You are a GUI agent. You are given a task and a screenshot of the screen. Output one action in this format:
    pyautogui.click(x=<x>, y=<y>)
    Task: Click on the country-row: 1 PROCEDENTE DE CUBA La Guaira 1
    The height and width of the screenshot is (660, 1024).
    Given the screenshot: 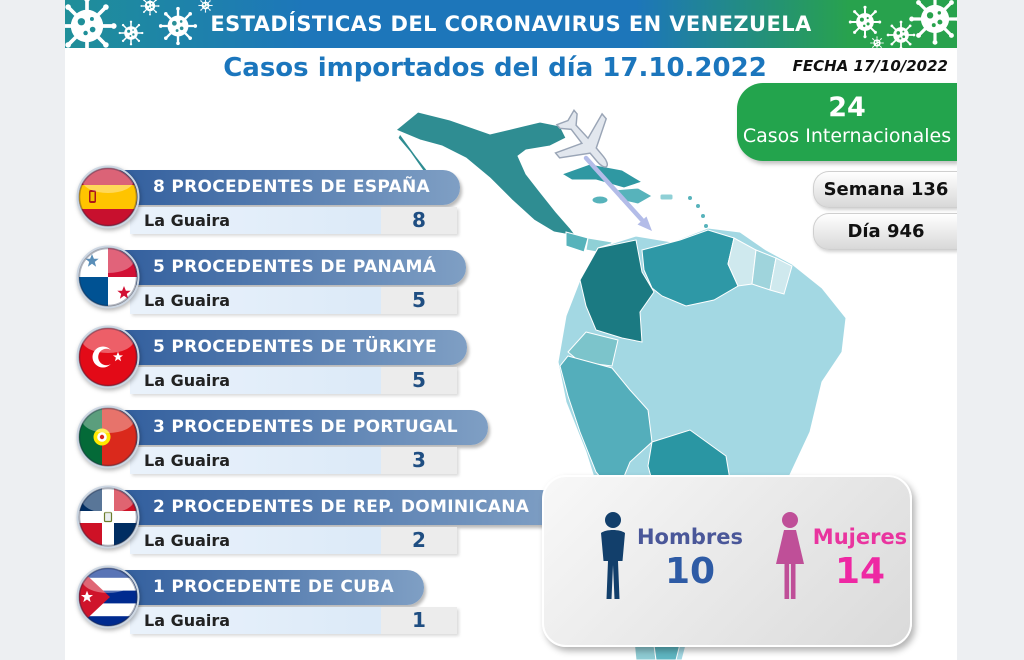 What is the action you would take?
    pyautogui.click(x=266, y=599)
    